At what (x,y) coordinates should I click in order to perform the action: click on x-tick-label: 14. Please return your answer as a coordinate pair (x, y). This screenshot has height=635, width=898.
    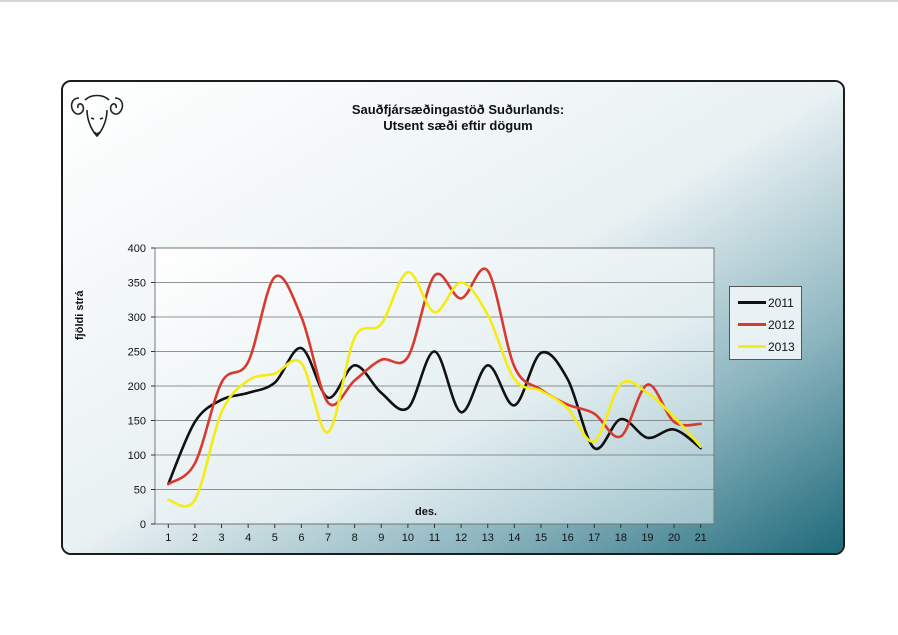
    Looking at the image, I should click on (514, 538).